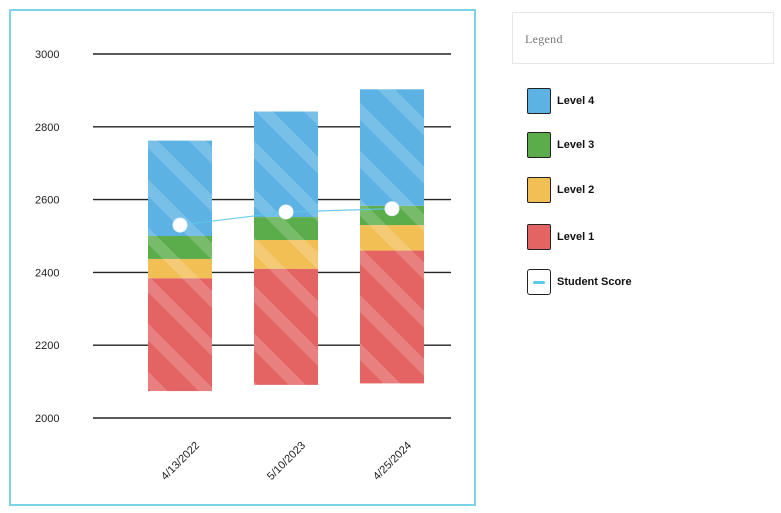 The image size is (781, 513). What do you see at coordinates (539, 282) in the screenshot?
I see `line-marker-icon` at bounding box center [539, 282].